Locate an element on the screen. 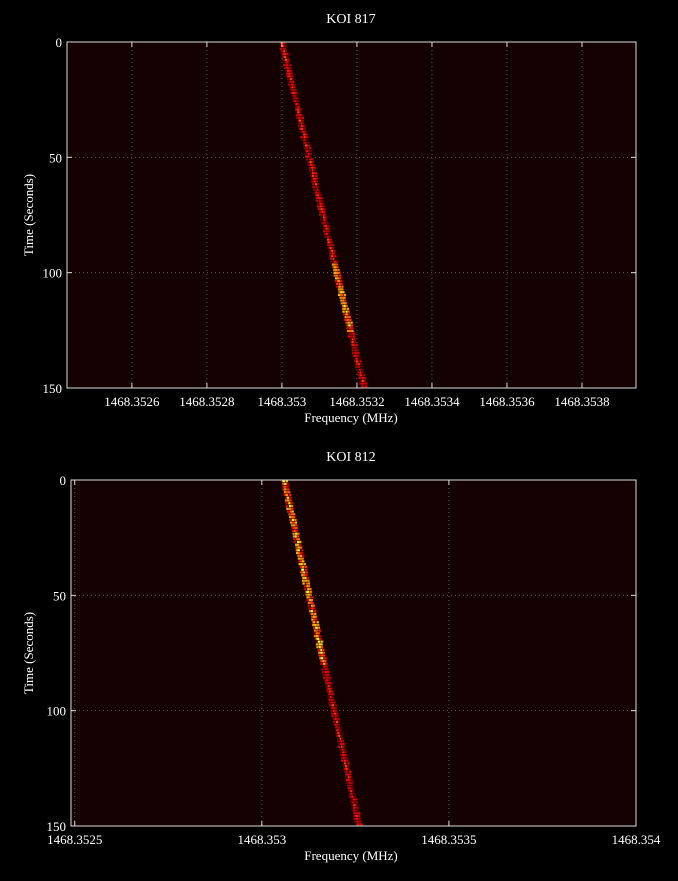 The width and height of the screenshot is (678, 881). y-tick-label: 100 is located at coordinates (57, 711).